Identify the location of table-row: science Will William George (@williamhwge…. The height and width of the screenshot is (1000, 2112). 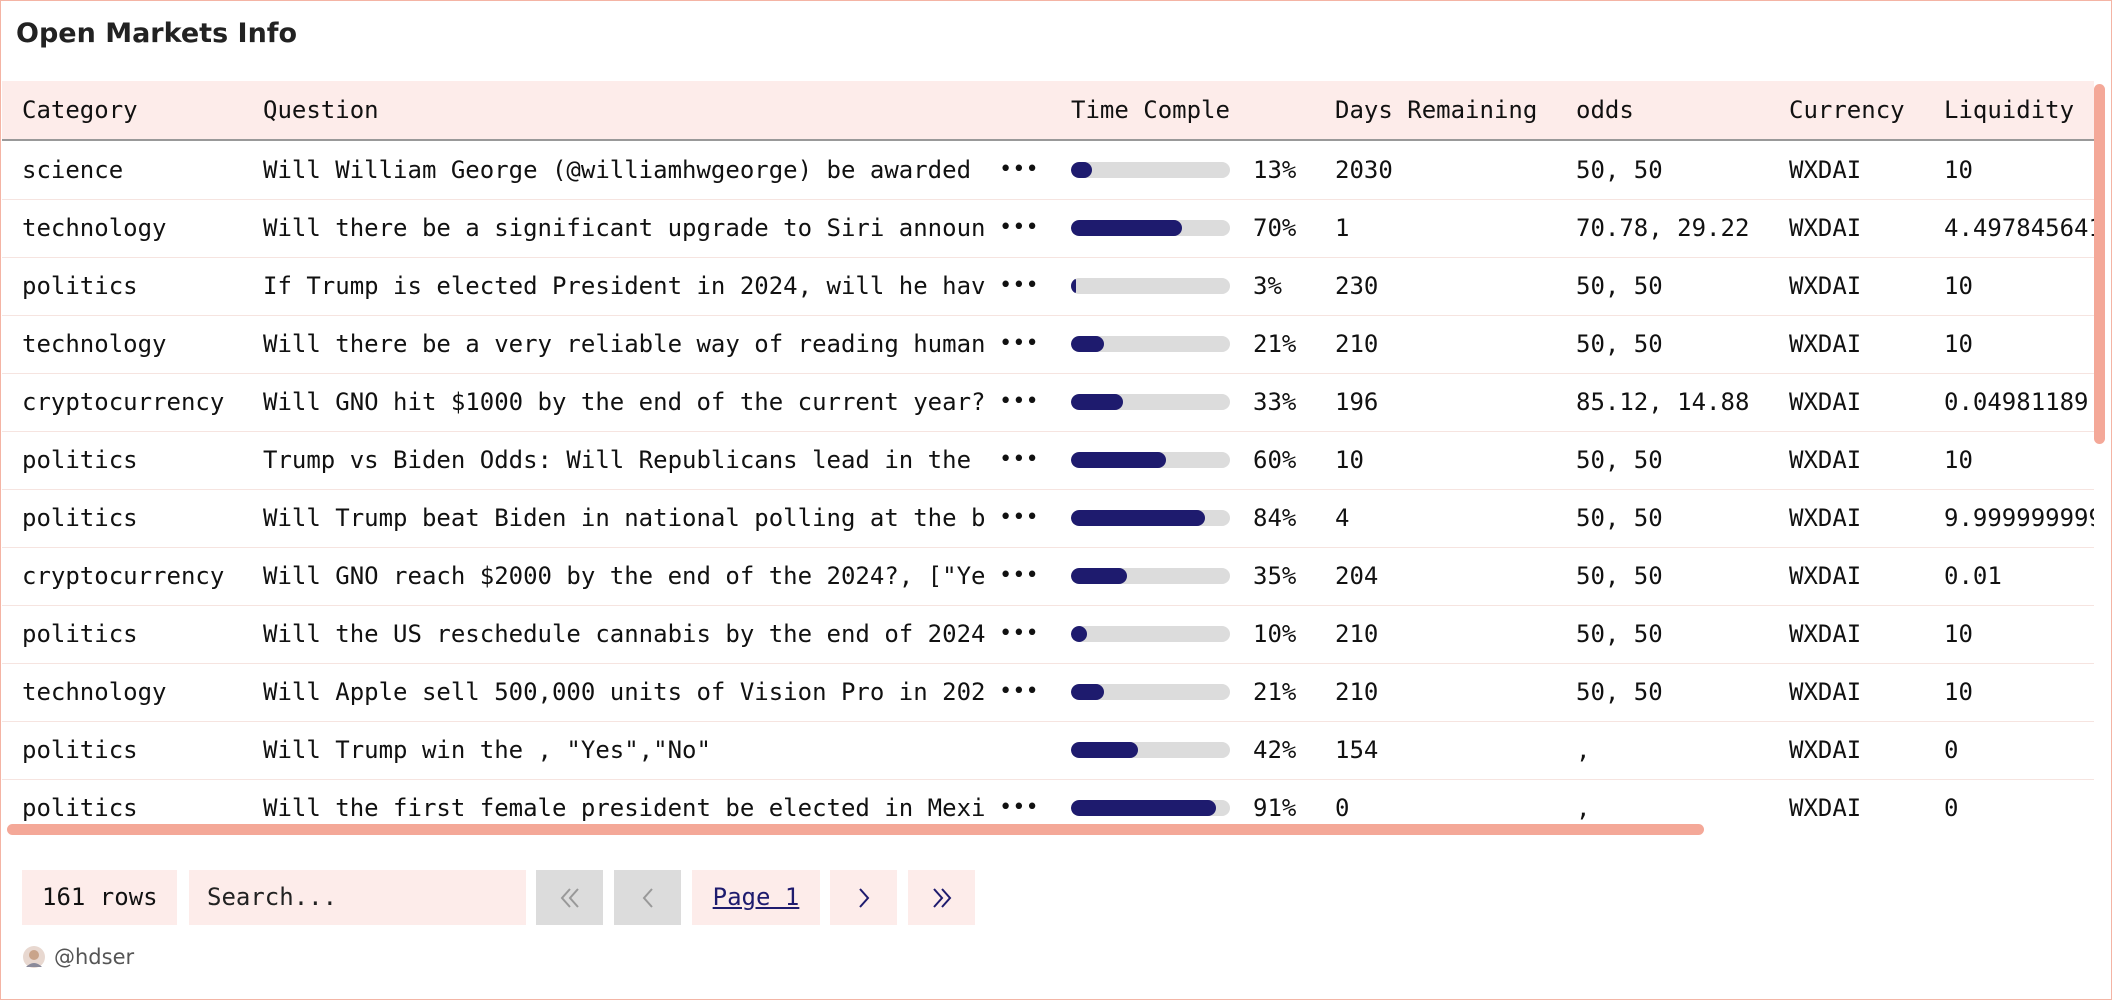
(1048, 170).